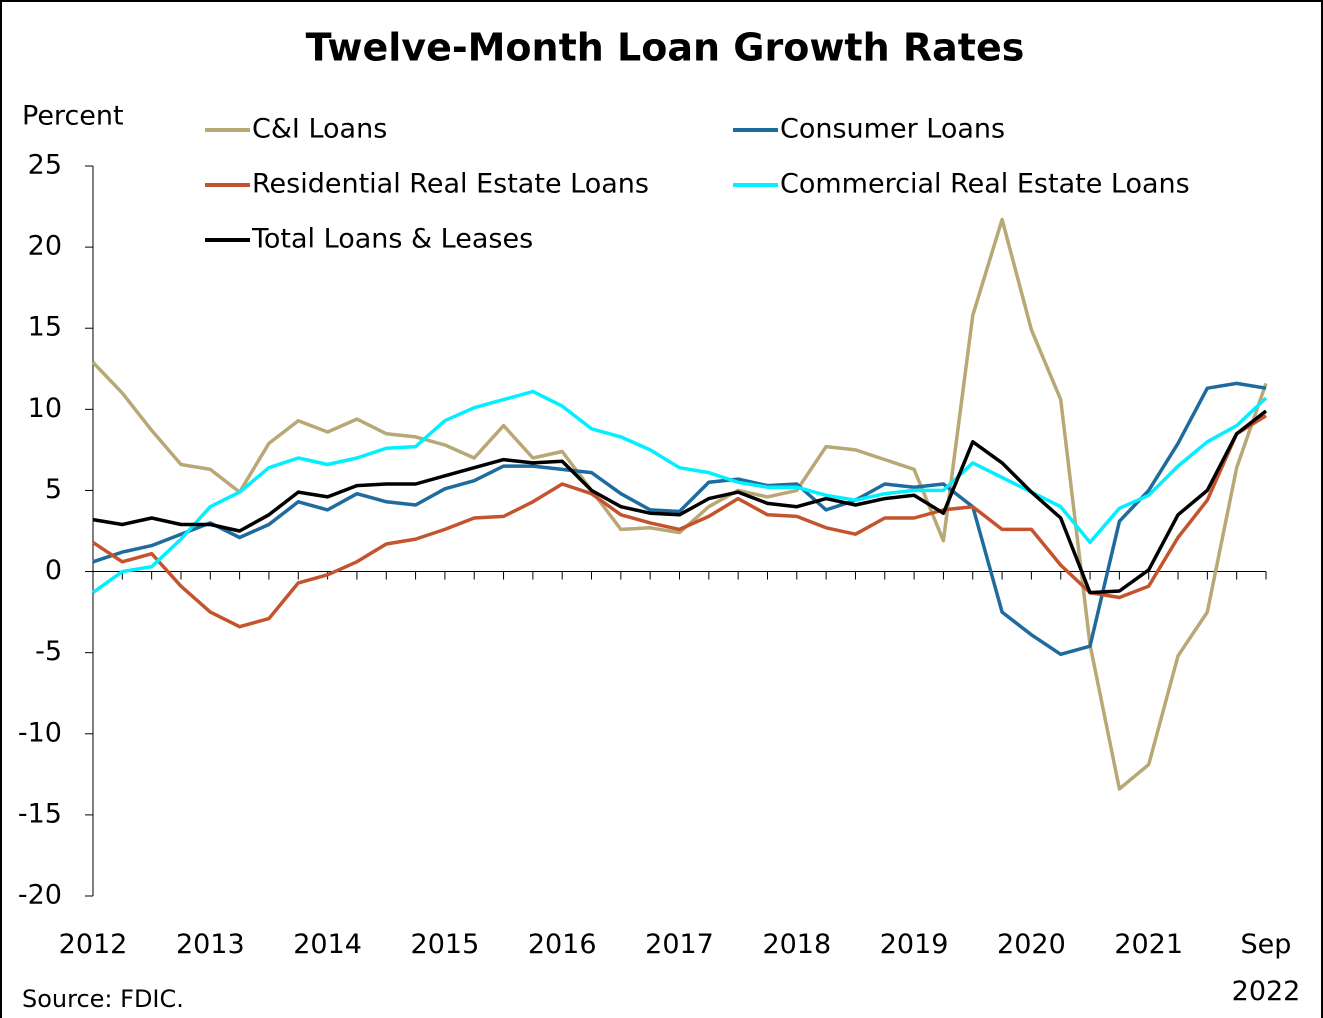  Describe the element at coordinates (392, 239) in the screenshot. I see `legend-label: Total Loans & Leases` at that location.